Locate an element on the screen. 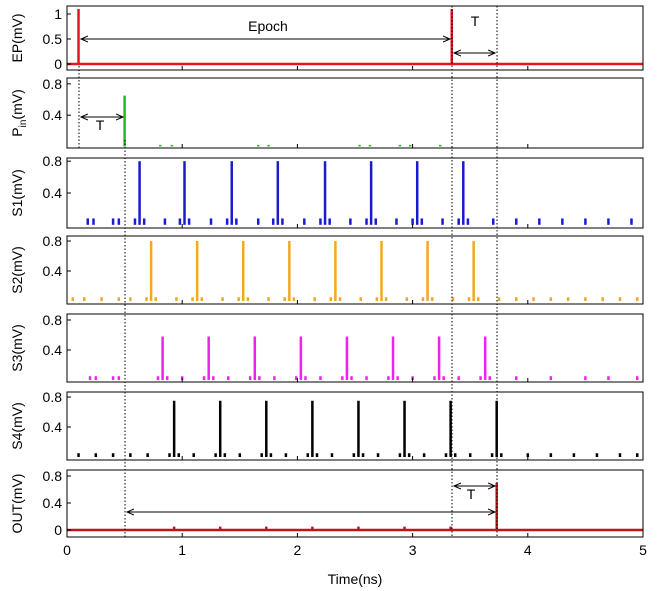 This screenshot has width=668, height=591. y-tick-label: 0.5 is located at coordinates (53, 39).